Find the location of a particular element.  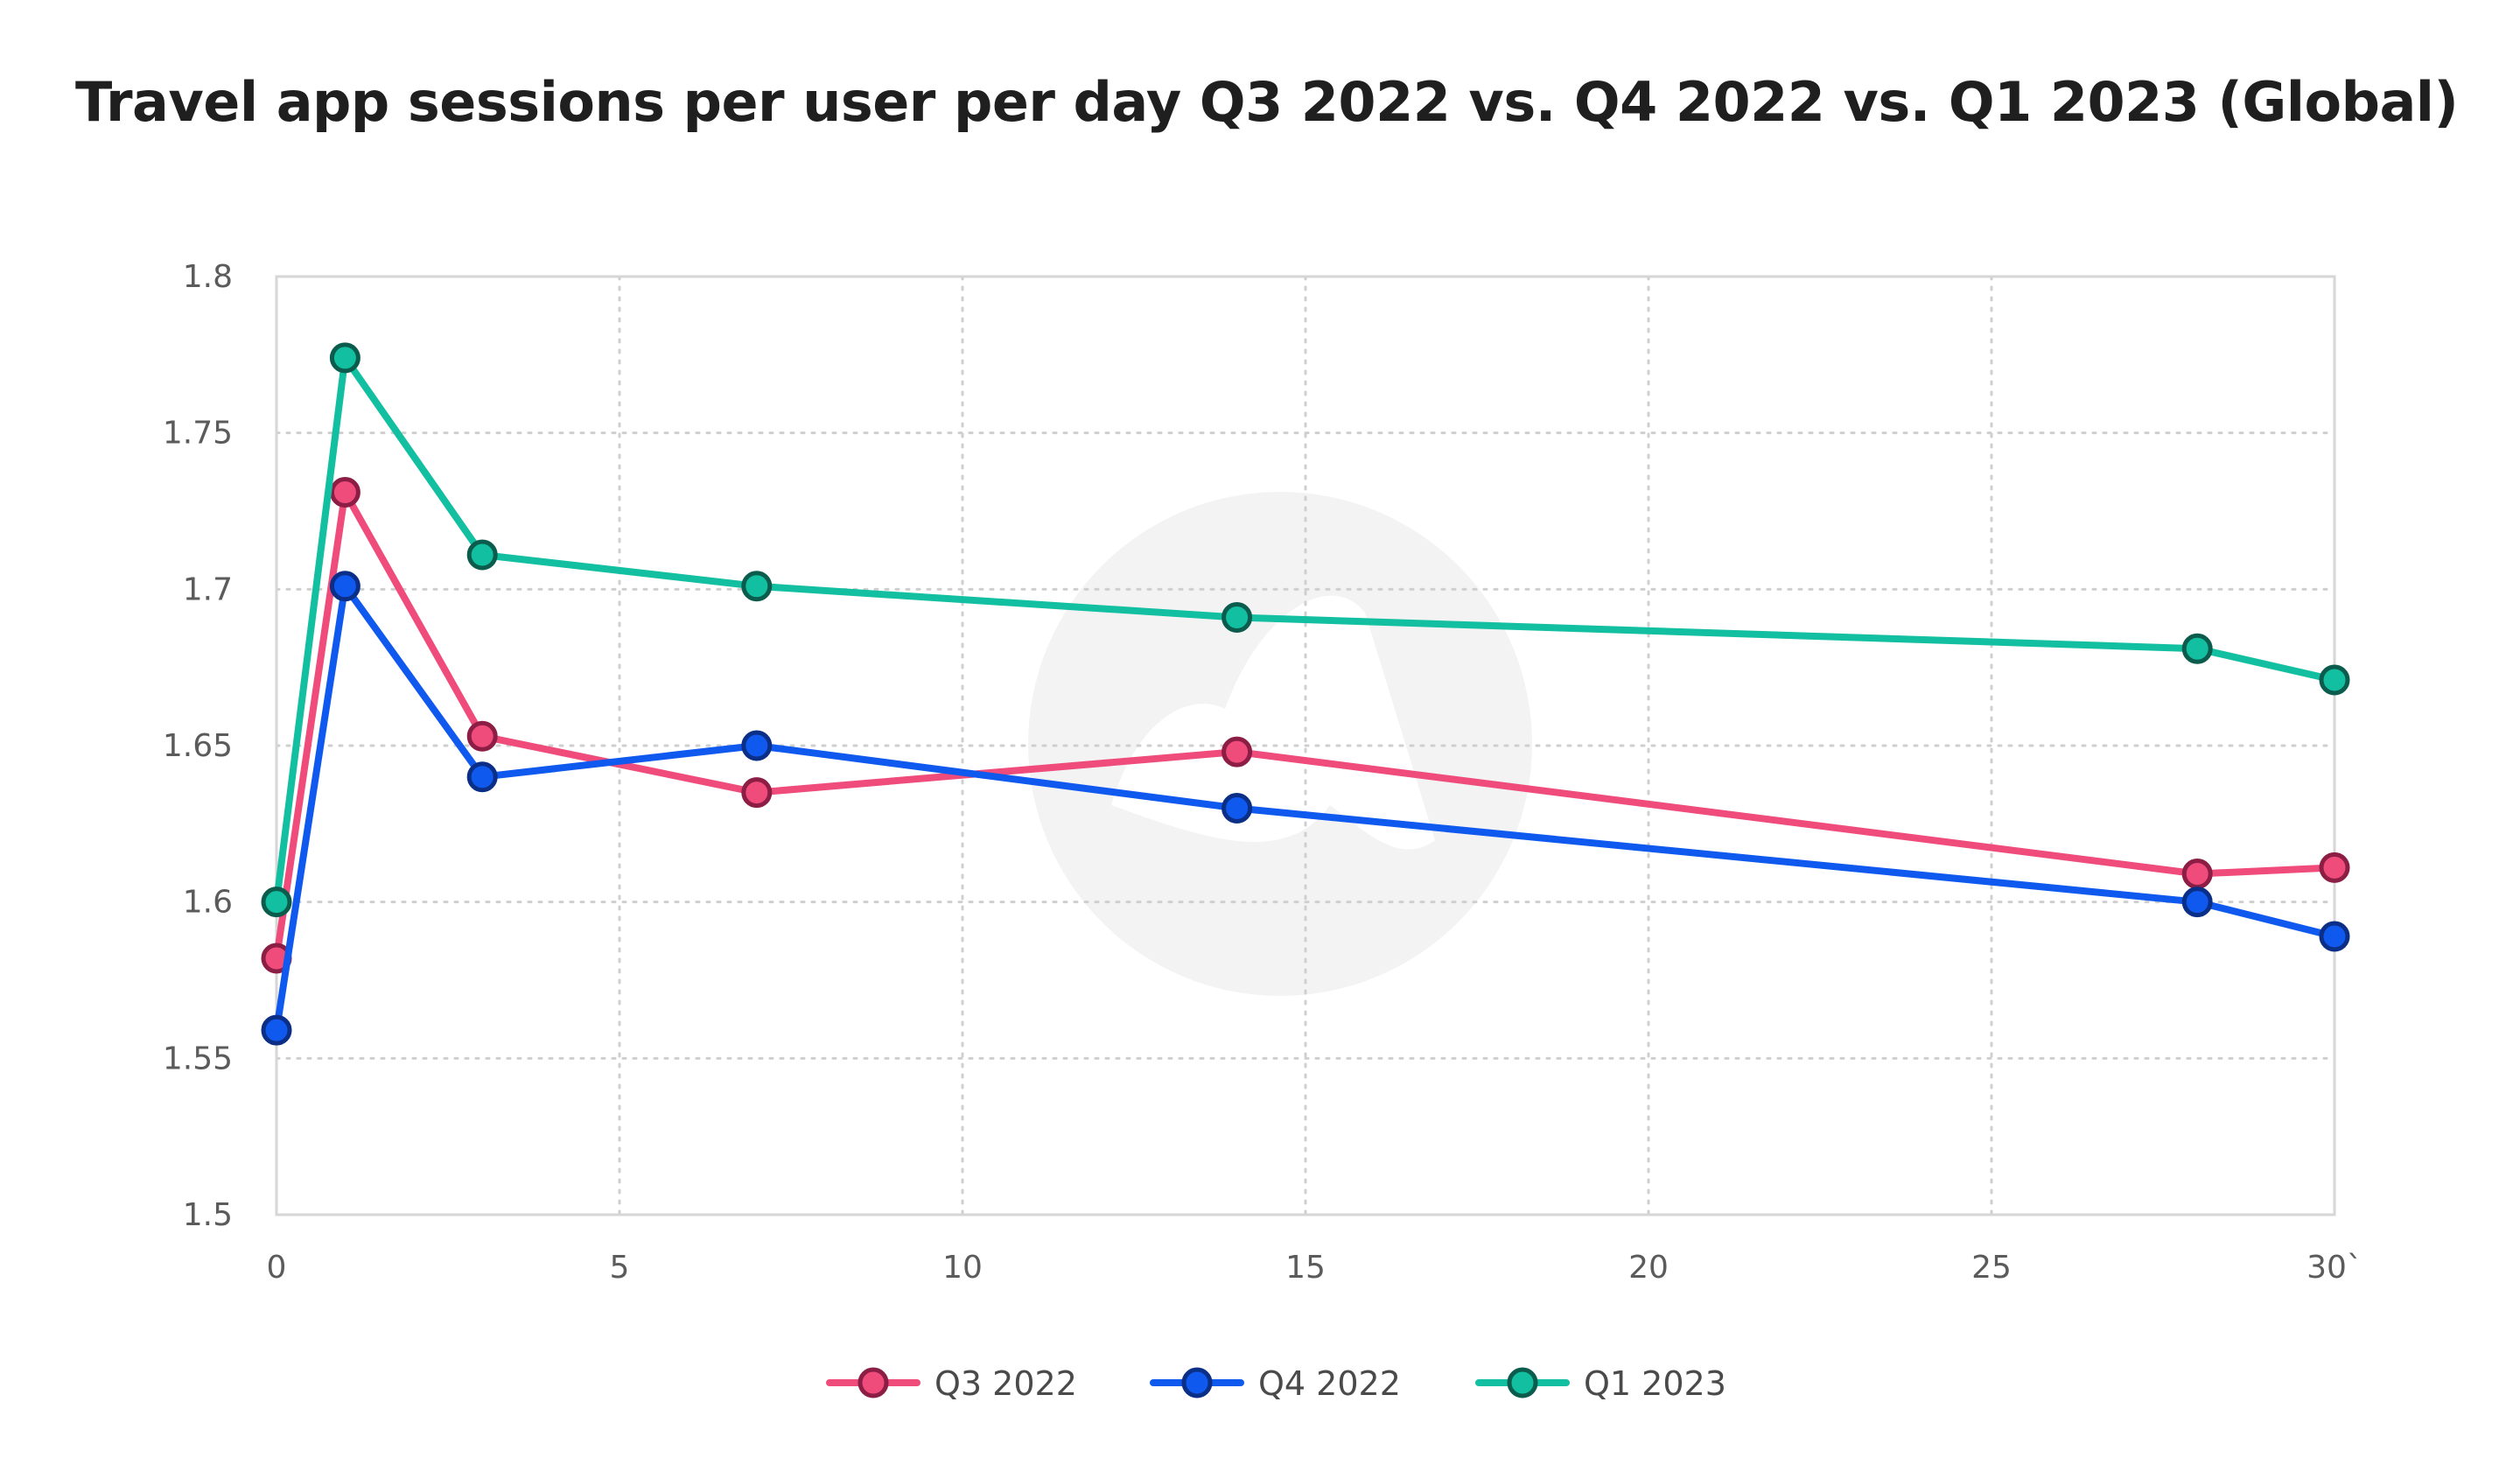

x-tick-label: 25 is located at coordinates (1991, 1268).